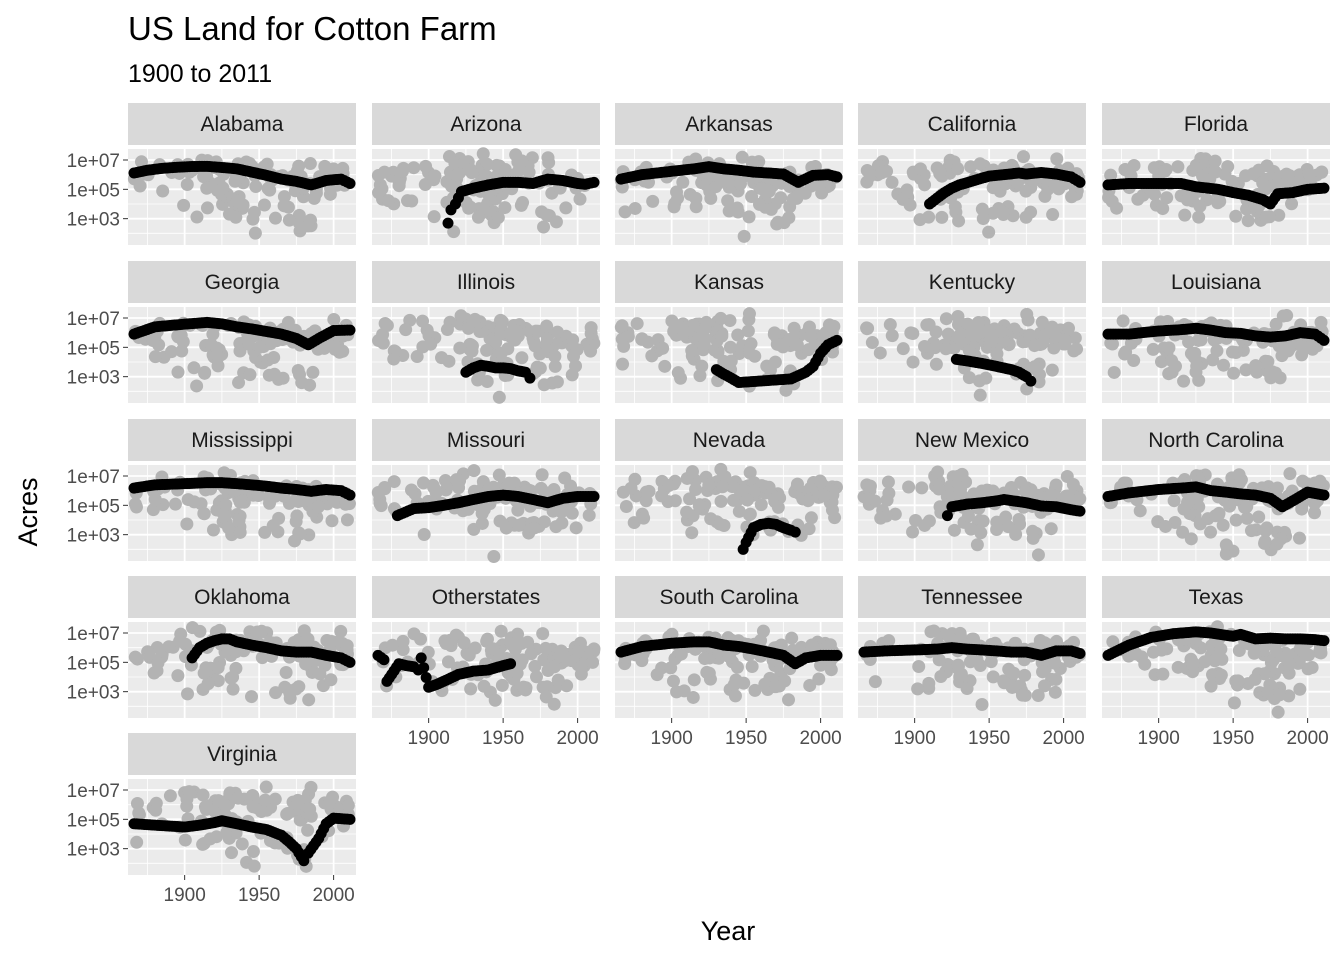  Describe the element at coordinates (972, 124) in the screenshot. I see `facet-strip-label: California` at that location.